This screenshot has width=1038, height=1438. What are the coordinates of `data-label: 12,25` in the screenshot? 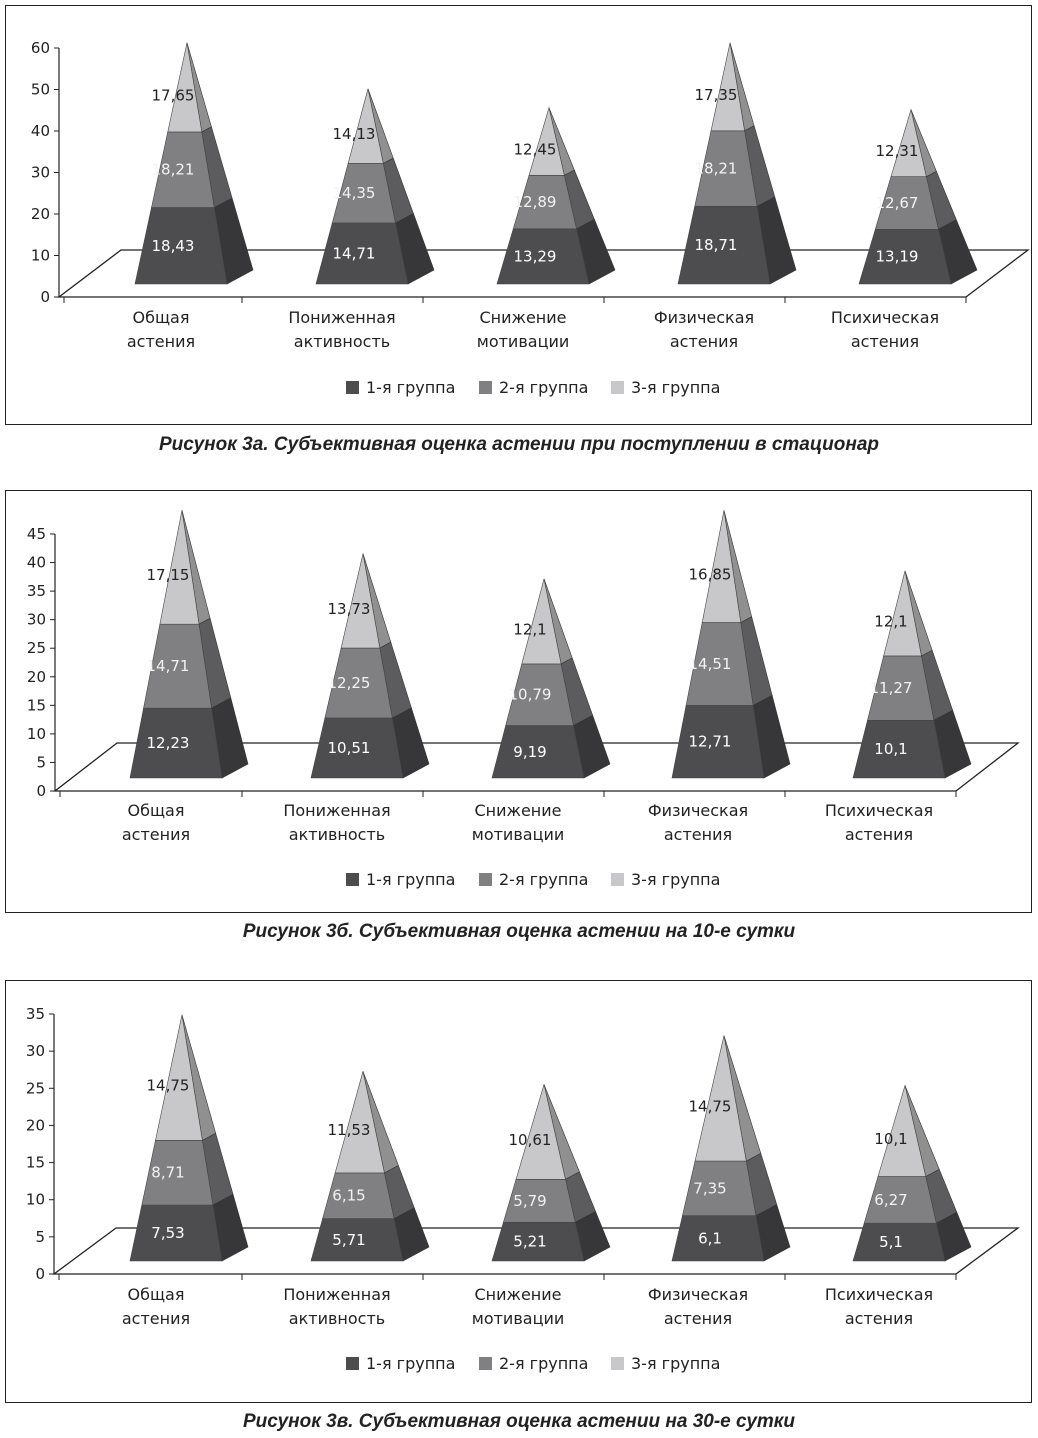 It's located at (349, 683).